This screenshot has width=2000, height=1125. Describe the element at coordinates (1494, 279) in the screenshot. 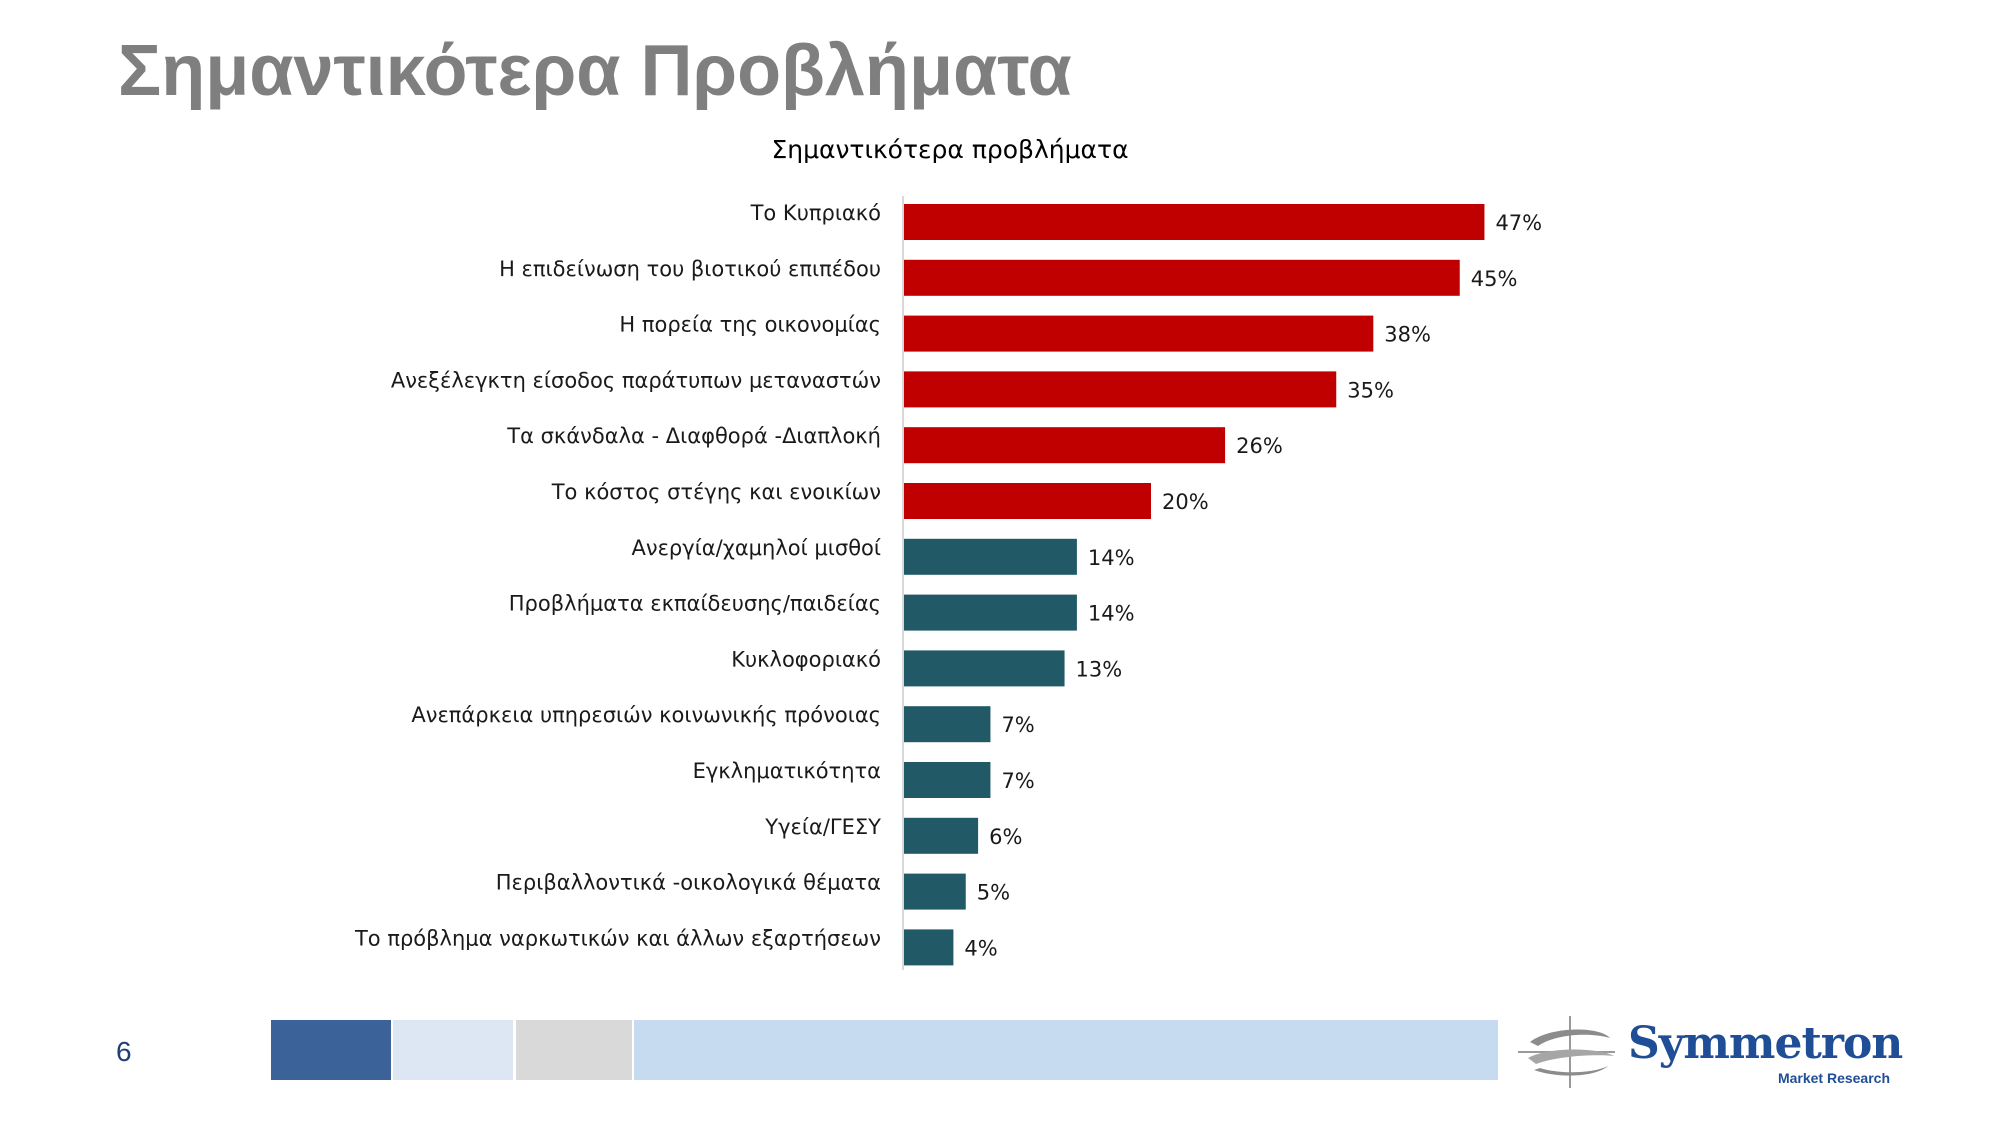

I see `value-label: 45%` at that location.